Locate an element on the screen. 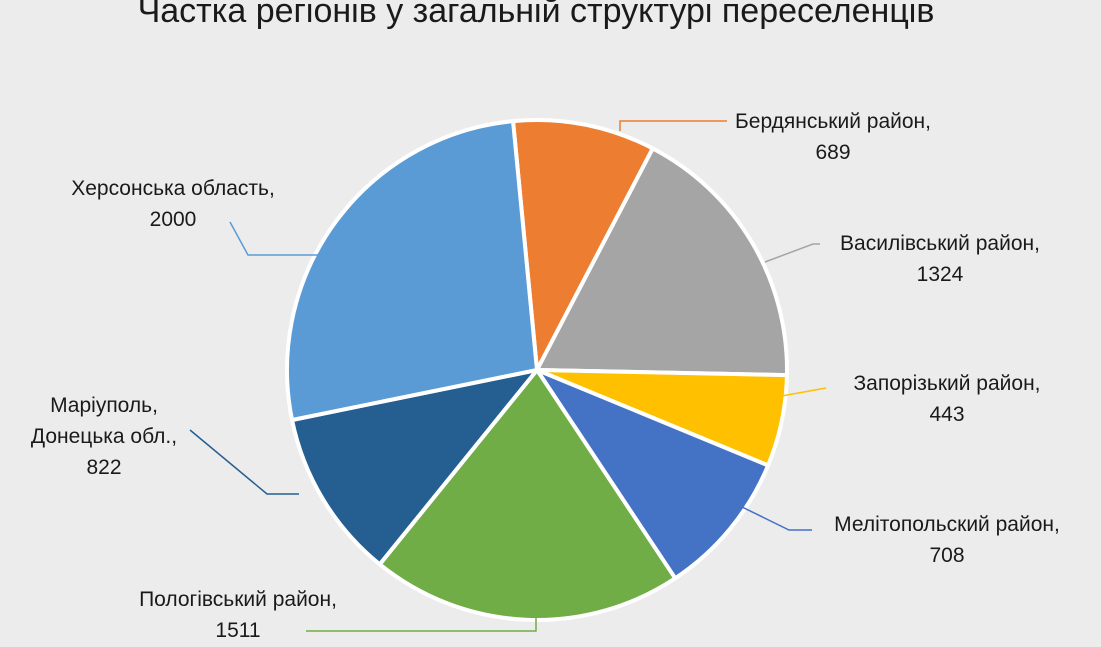 Image resolution: width=1101 pixels, height=647 pixels. data-label-6: Маріуполь, Донецька обл., 822 is located at coordinates (104, 436).